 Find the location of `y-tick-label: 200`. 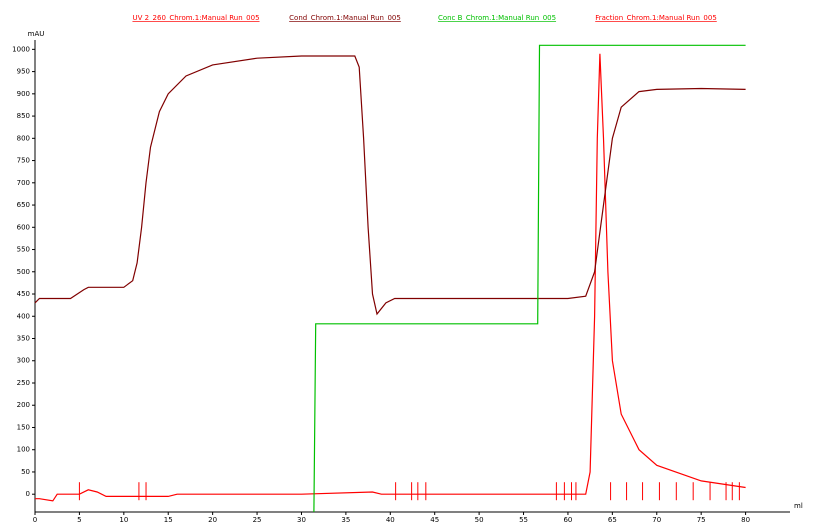

y-tick-label: 200 is located at coordinates (23, 405).